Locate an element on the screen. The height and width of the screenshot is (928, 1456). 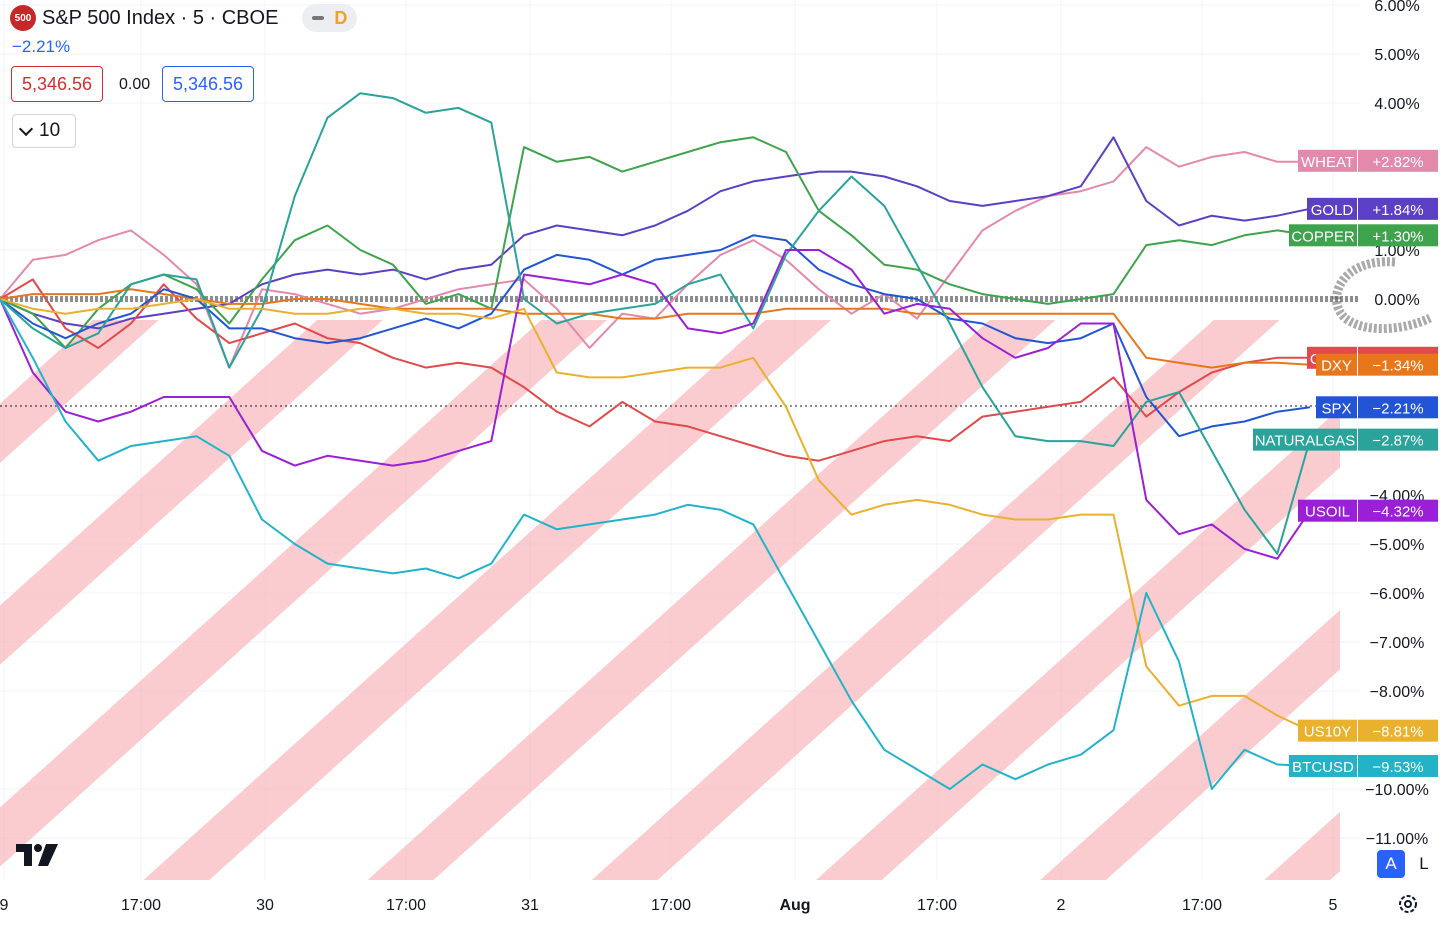
series-label-naturalgas: NATURALGAS −2.87% is located at coordinates (1345, 439).